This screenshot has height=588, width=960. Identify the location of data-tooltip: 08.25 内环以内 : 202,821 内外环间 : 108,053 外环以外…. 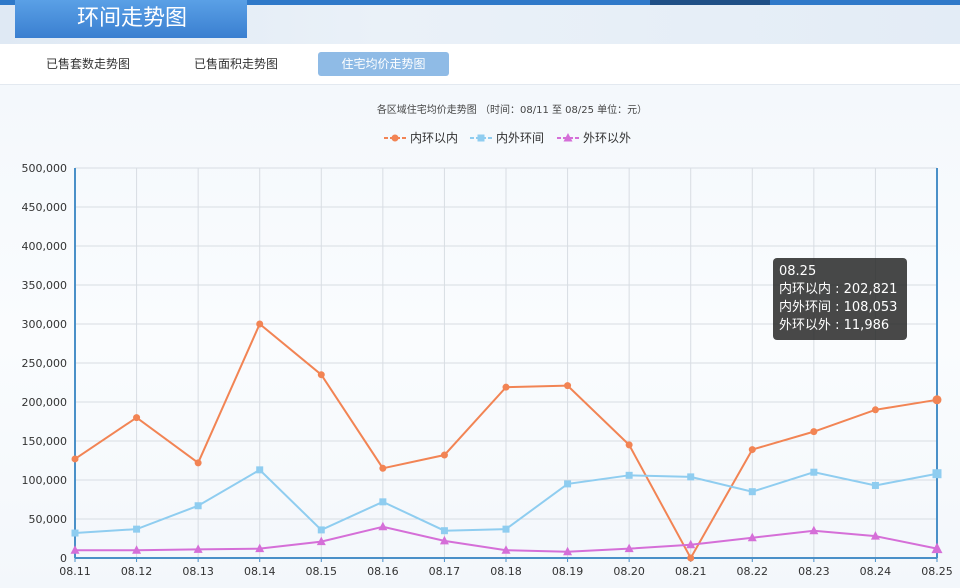
(840, 299).